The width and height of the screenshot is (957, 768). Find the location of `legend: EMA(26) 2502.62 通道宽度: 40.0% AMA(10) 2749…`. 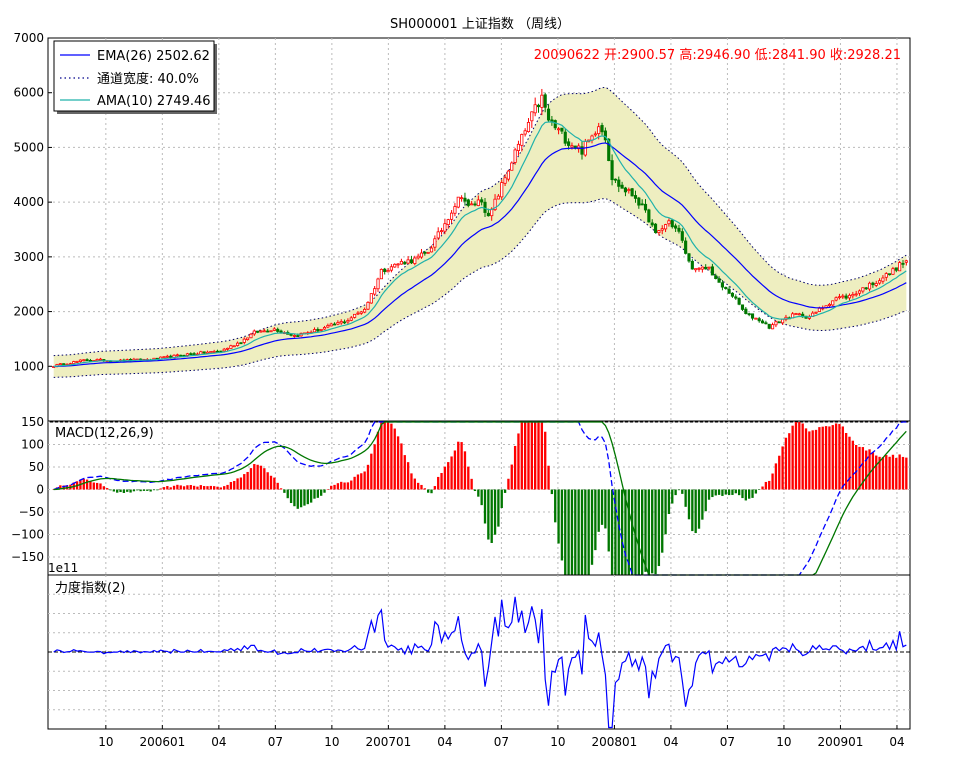

legend: EMA(26) 2502.62 通道宽度: 40.0% AMA(10) 2749… is located at coordinates (135, 77).